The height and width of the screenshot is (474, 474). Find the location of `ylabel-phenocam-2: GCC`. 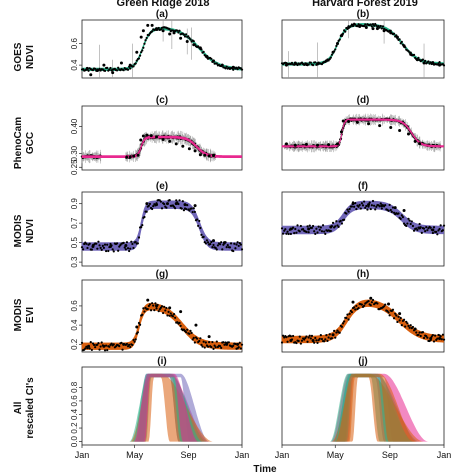

ylabel-phenocam-2: GCC is located at coordinates (30, 143).